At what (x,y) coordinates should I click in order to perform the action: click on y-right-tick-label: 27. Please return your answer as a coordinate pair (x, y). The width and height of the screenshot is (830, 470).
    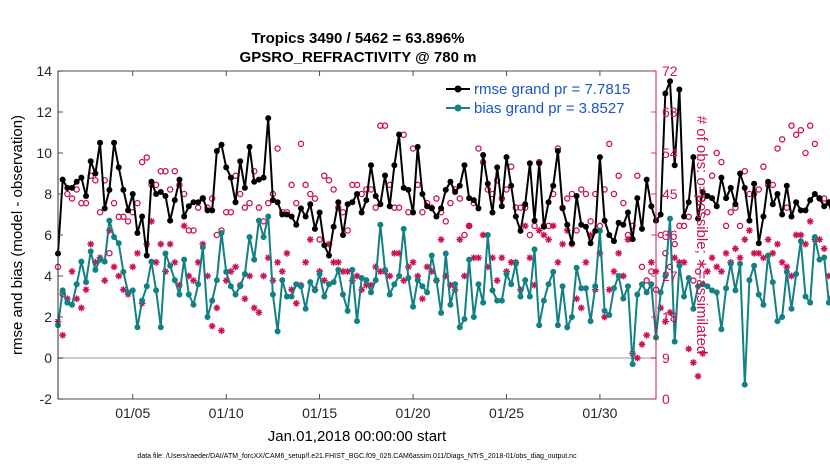
    Looking at the image, I should click on (670, 276).